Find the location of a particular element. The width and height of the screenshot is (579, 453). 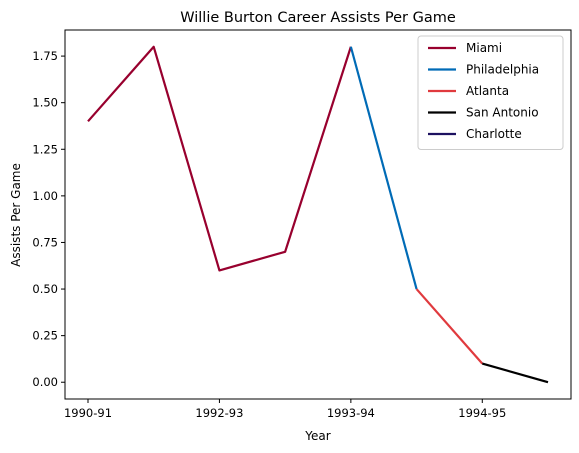

y-tick-label: 1.00 is located at coordinates (45, 196).